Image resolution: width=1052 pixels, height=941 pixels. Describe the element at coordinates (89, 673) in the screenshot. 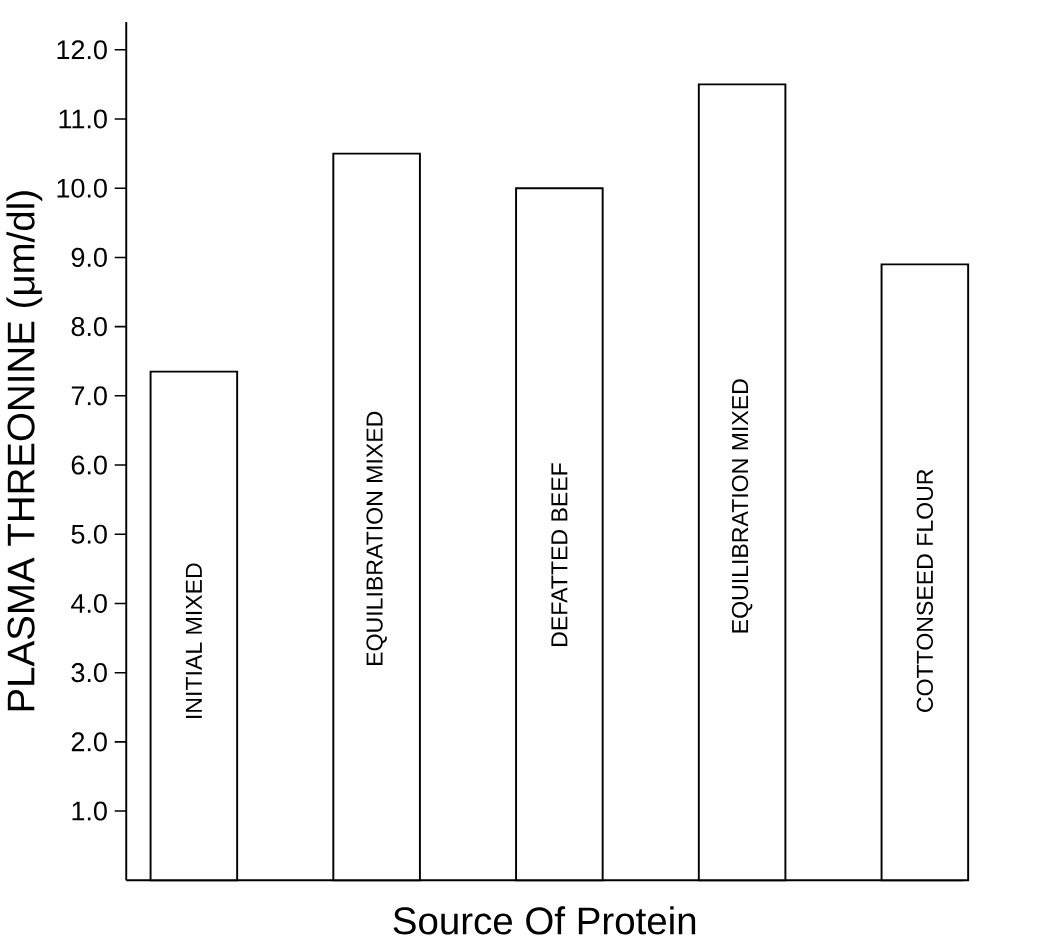

I see `y-tick-label: 3.0` at that location.